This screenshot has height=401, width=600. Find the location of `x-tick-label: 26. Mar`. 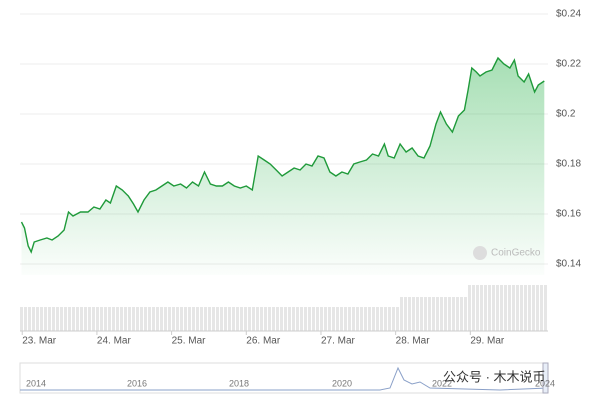

x-tick-label: 26. Mar is located at coordinates (263, 341).